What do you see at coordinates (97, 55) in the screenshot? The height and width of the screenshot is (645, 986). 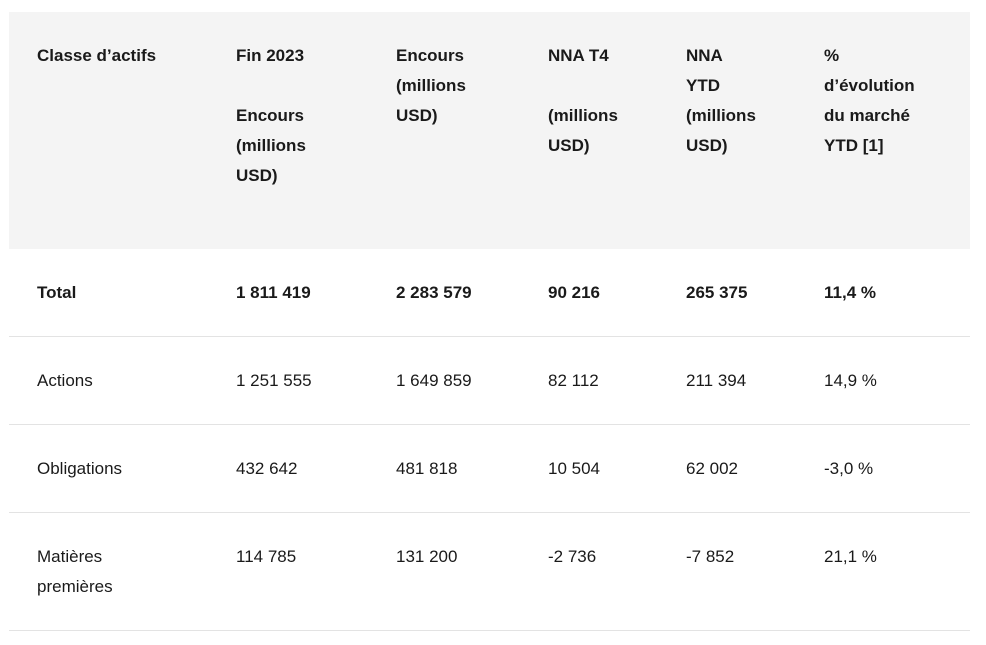 I see `header-asset-class: Classe d’actifs` at bounding box center [97, 55].